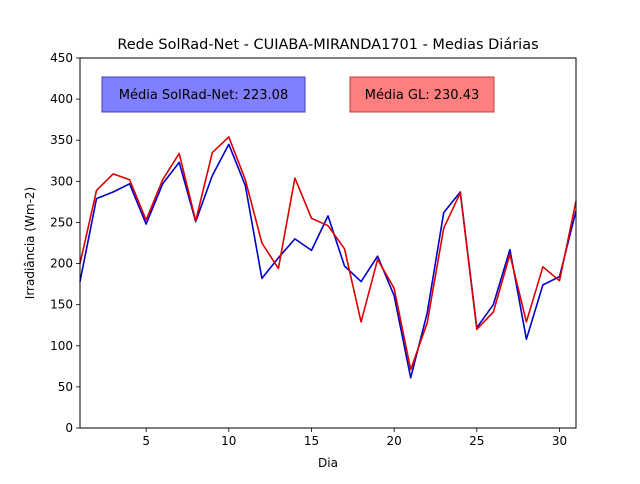  What do you see at coordinates (61, 181) in the screenshot?
I see `y-tick-label: 300` at bounding box center [61, 181].